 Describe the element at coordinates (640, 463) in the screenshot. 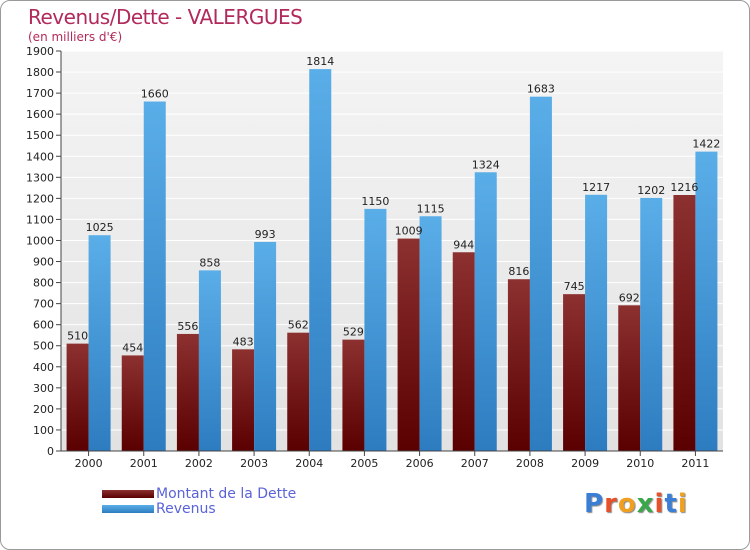

I see `x-tick-label: 2010` at that location.